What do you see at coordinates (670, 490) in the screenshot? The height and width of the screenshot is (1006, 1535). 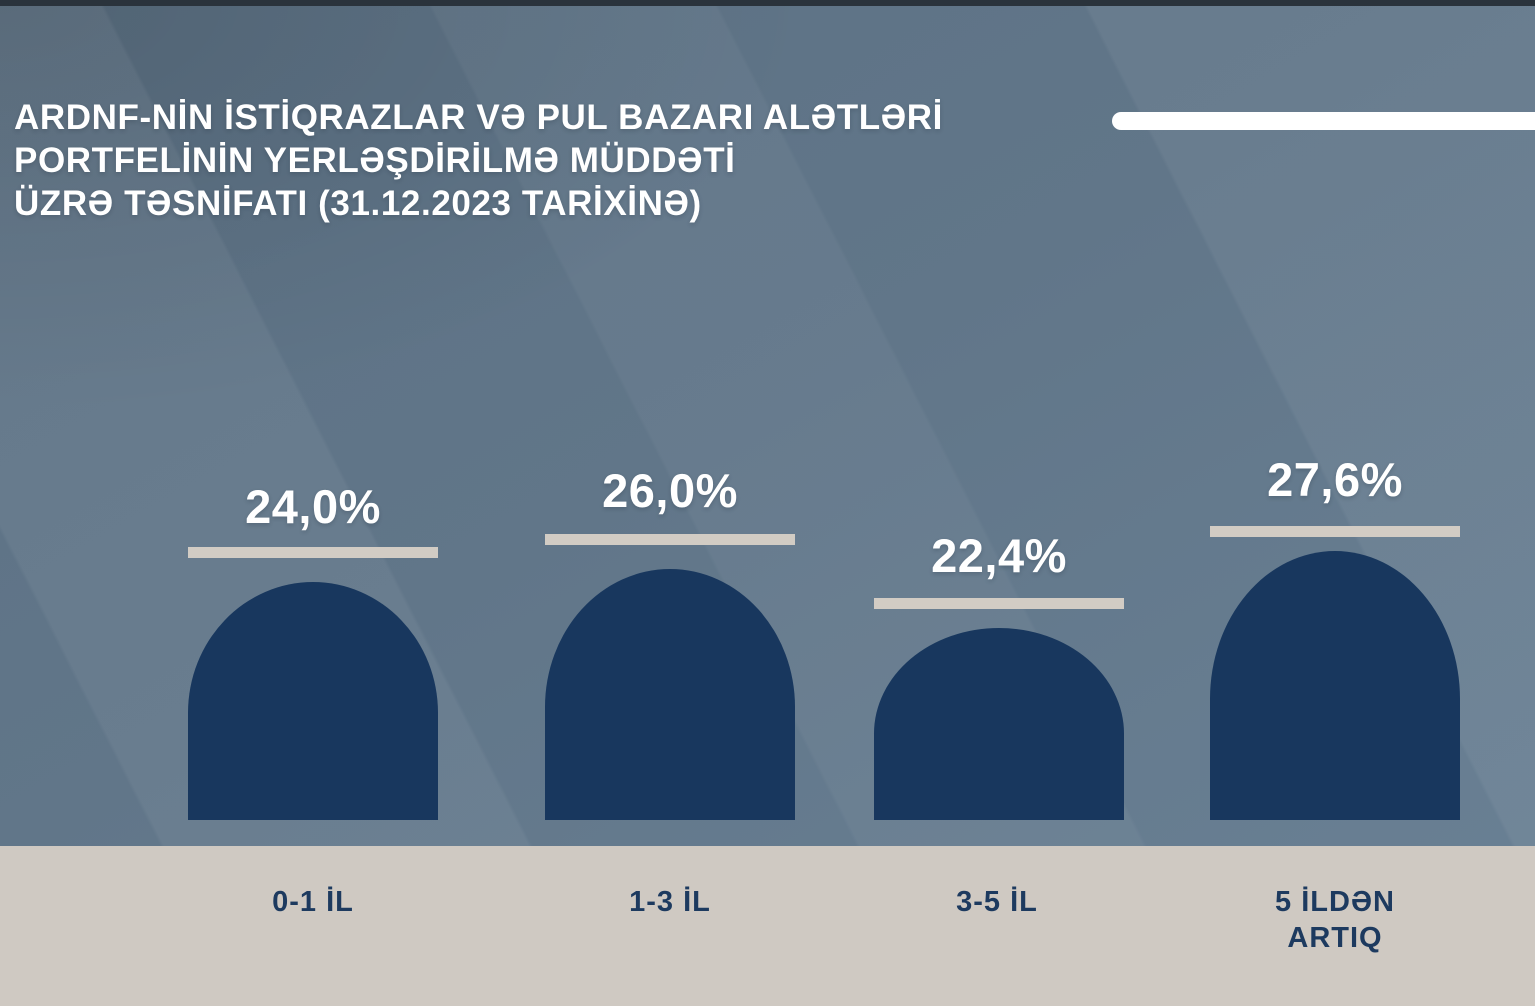 I see `bar-value-label: 26,0%` at bounding box center [670, 490].